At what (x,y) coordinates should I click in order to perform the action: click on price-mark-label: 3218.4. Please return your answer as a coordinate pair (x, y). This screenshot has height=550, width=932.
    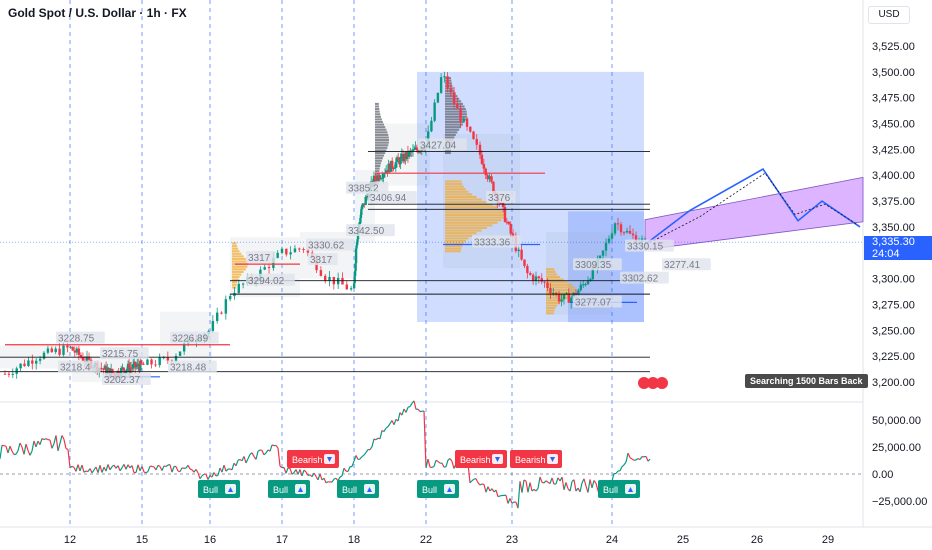
    Looking at the image, I should click on (75, 368).